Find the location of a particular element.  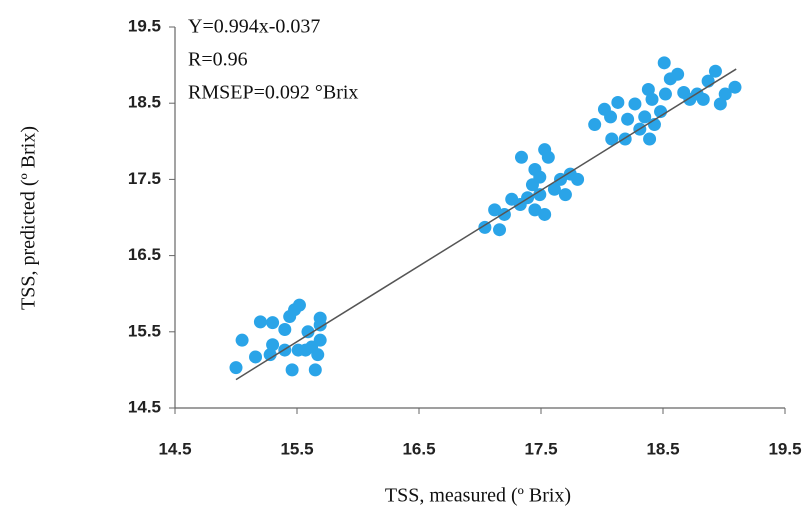

x-tick-label: 17.5 is located at coordinates (540, 448).